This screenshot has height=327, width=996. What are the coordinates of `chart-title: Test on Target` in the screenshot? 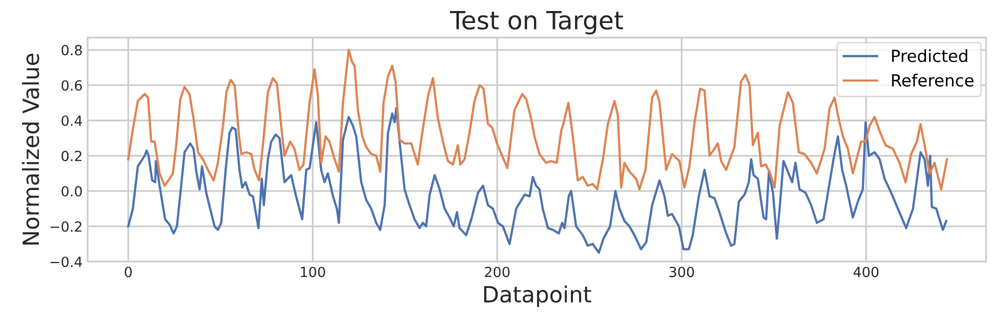 It's located at (537, 22).